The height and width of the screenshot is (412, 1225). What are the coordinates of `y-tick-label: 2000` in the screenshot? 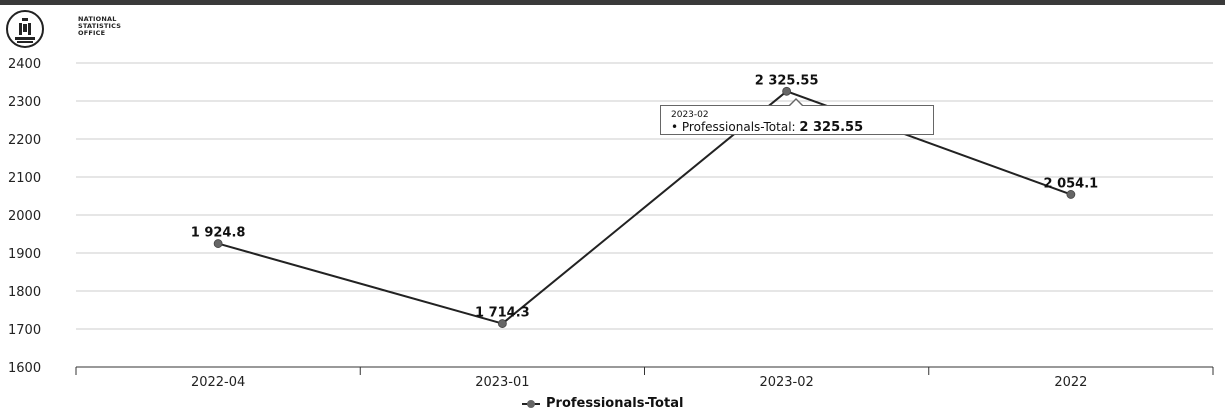 It's located at (24, 216).